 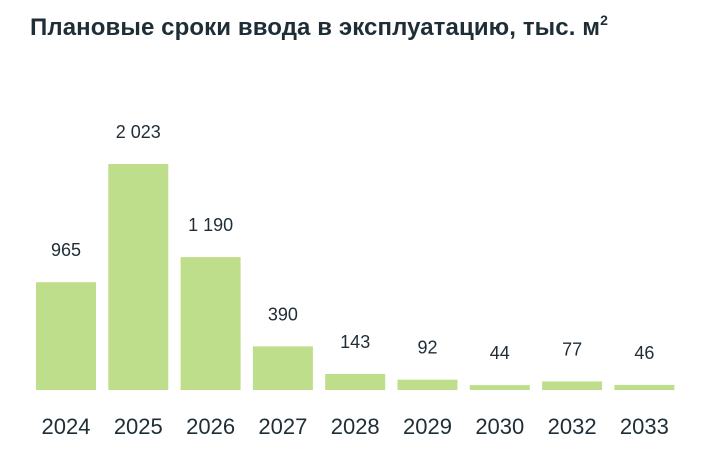 What do you see at coordinates (66, 336) in the screenshot?
I see `bar-2024` at bounding box center [66, 336].